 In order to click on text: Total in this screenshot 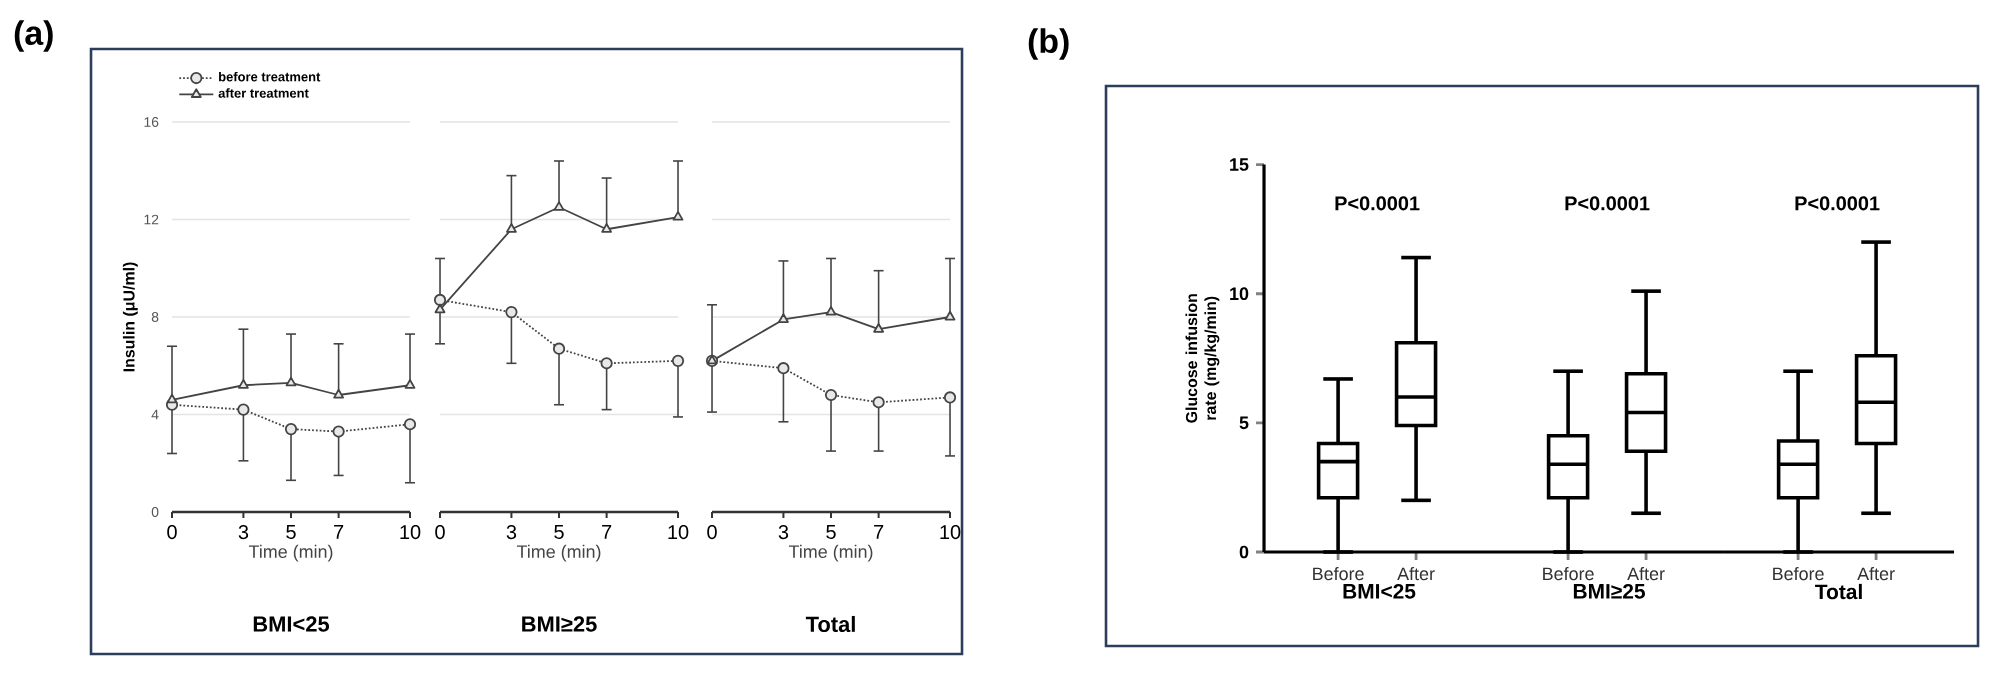, I will do `click(830, 624)`.